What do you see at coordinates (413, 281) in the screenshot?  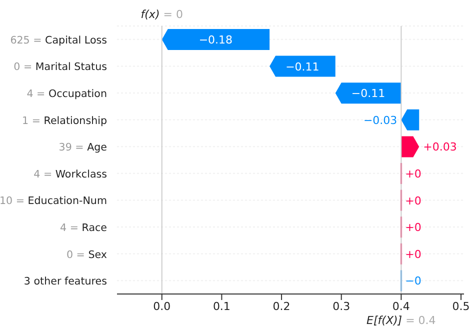 I see `data-label: −0` at bounding box center [413, 281].